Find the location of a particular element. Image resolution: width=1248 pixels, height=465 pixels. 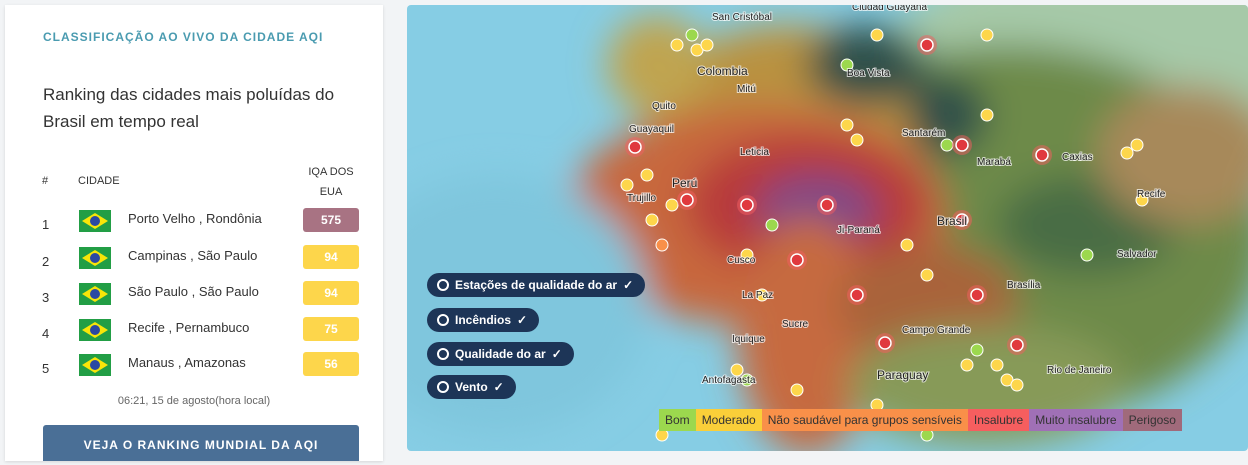

aqi-badge: 56 is located at coordinates (331, 364).